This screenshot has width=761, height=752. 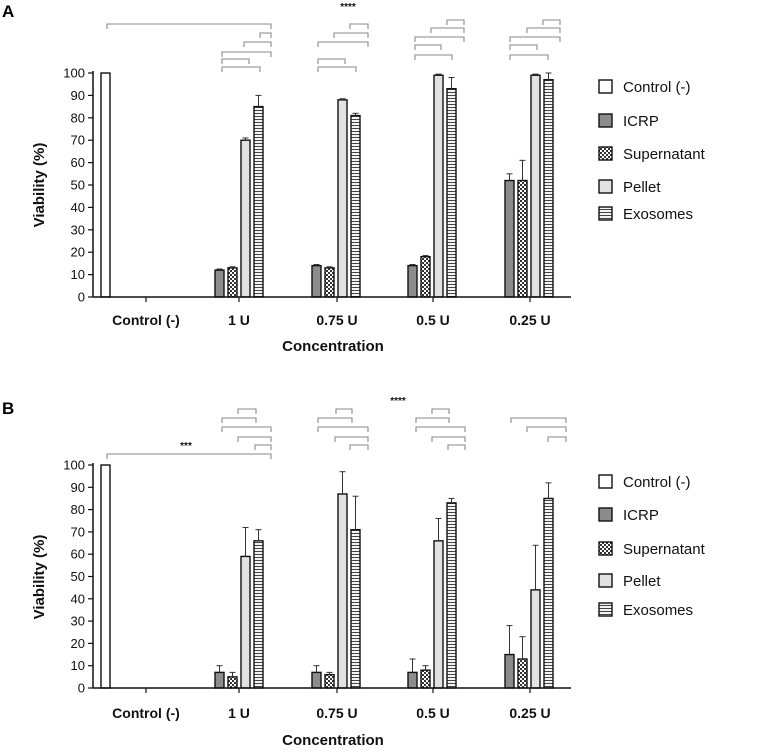 I want to click on panel-b-category-label: 0.25 U, so click(x=529, y=713).